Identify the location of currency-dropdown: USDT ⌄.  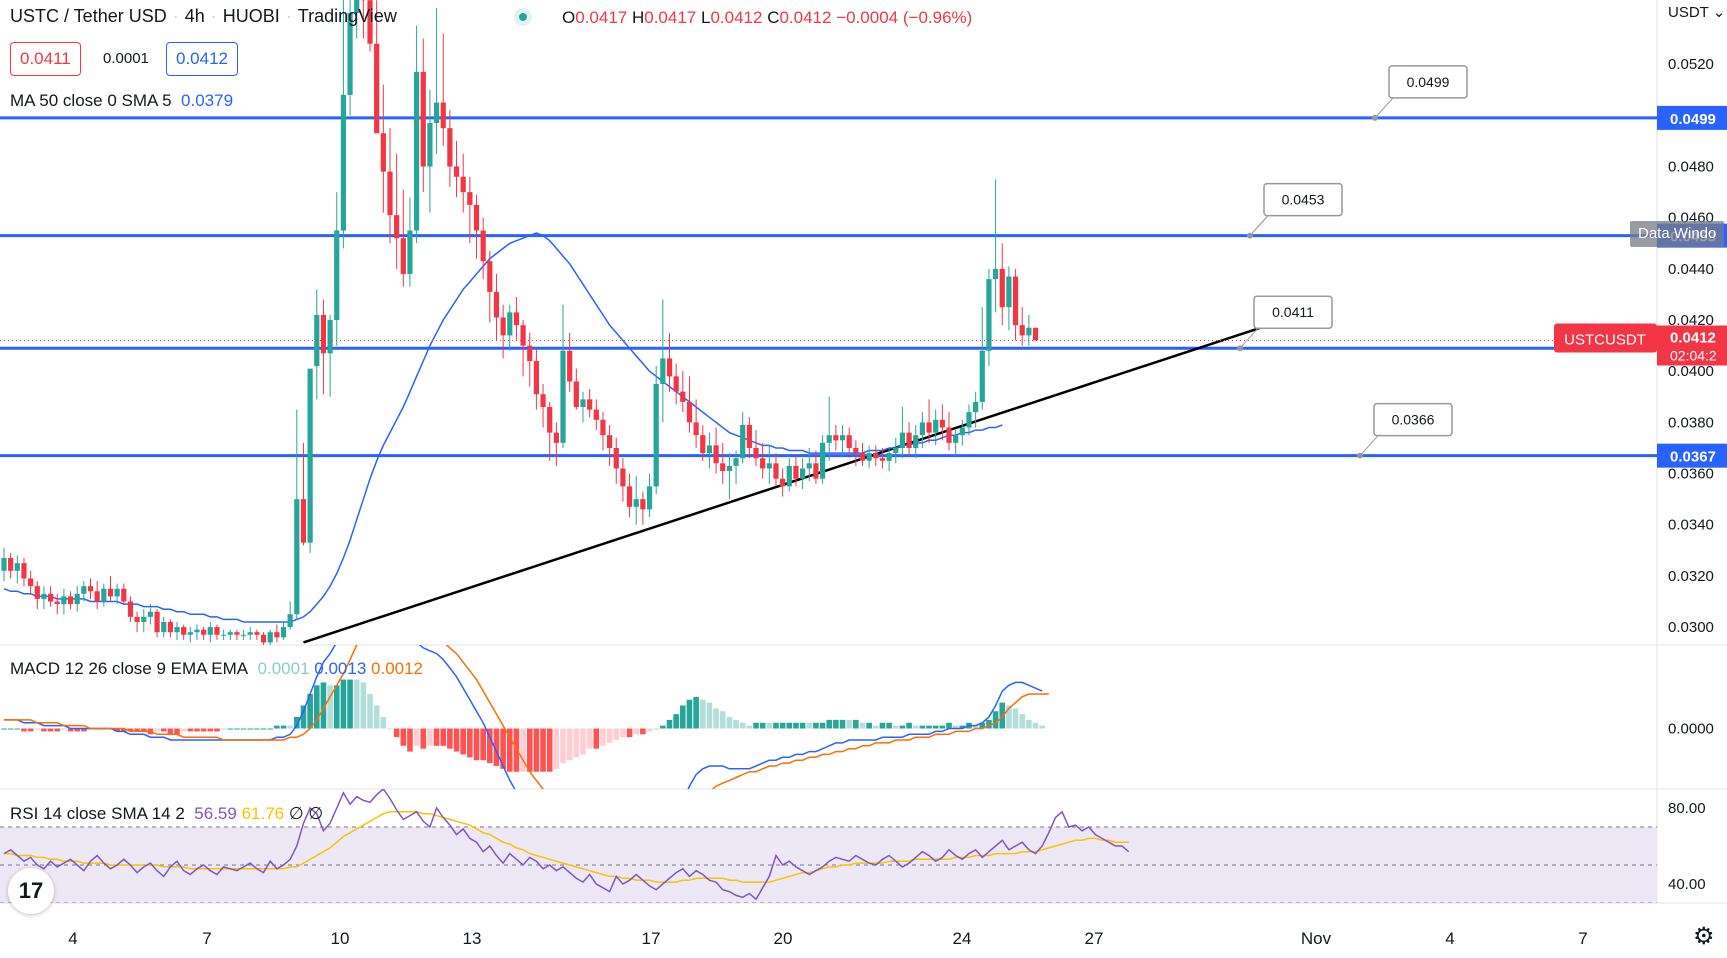
(1697, 12).